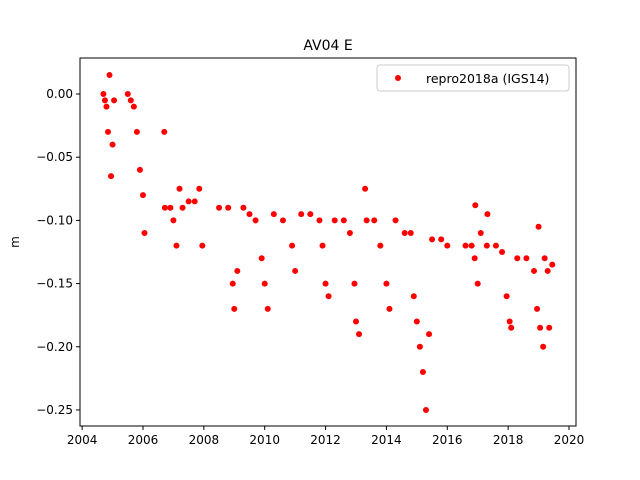 The height and width of the screenshot is (480, 640). Describe the element at coordinates (325, 440) in the screenshot. I see `x-tick-label: 2012` at that location.